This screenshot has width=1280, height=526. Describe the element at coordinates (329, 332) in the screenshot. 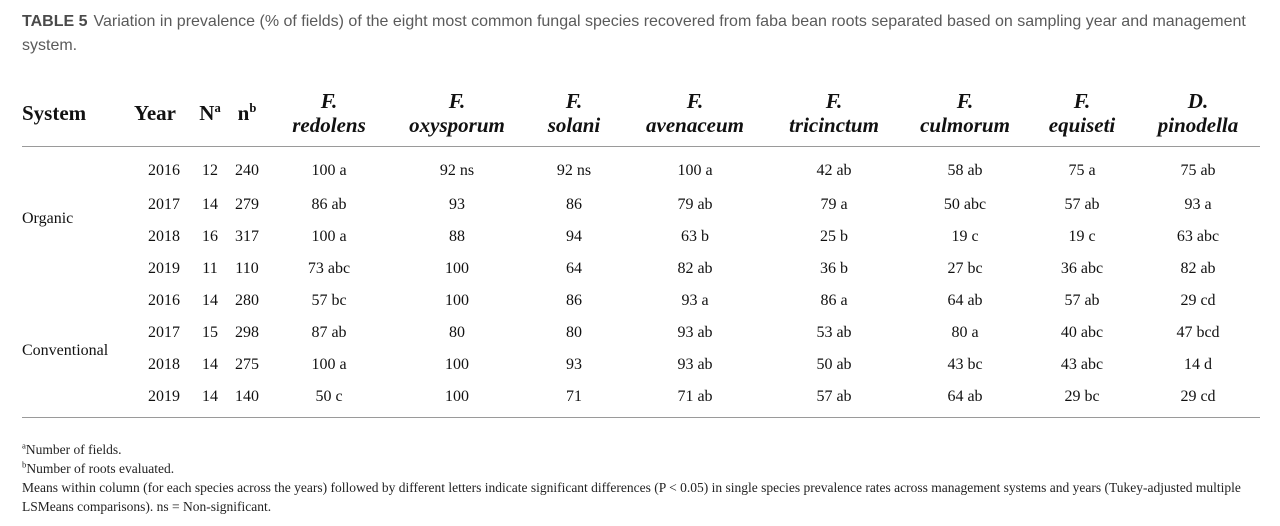

I see `value-cell: 87 ab` at that location.